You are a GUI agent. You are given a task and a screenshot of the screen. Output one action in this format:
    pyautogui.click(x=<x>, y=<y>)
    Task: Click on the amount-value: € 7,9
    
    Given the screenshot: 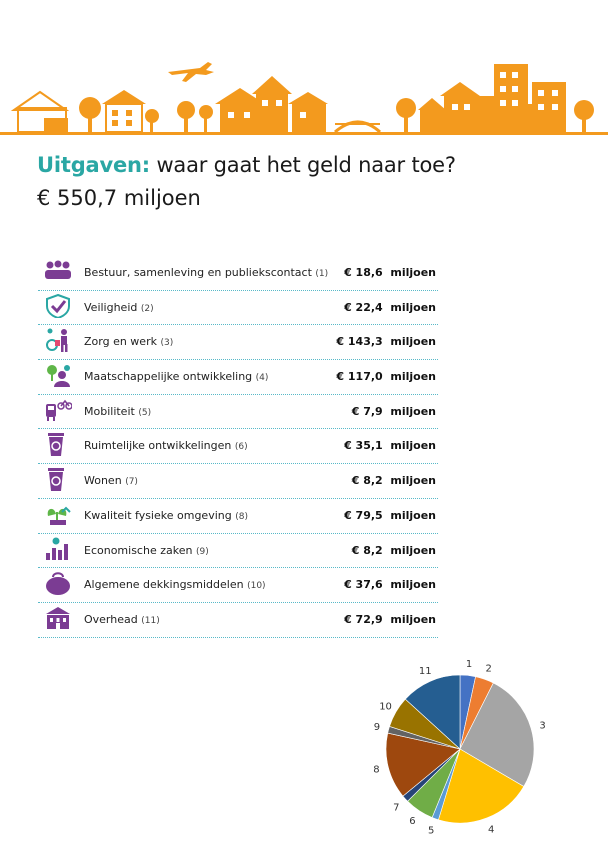 What is the action you would take?
    pyautogui.click(x=367, y=411)
    